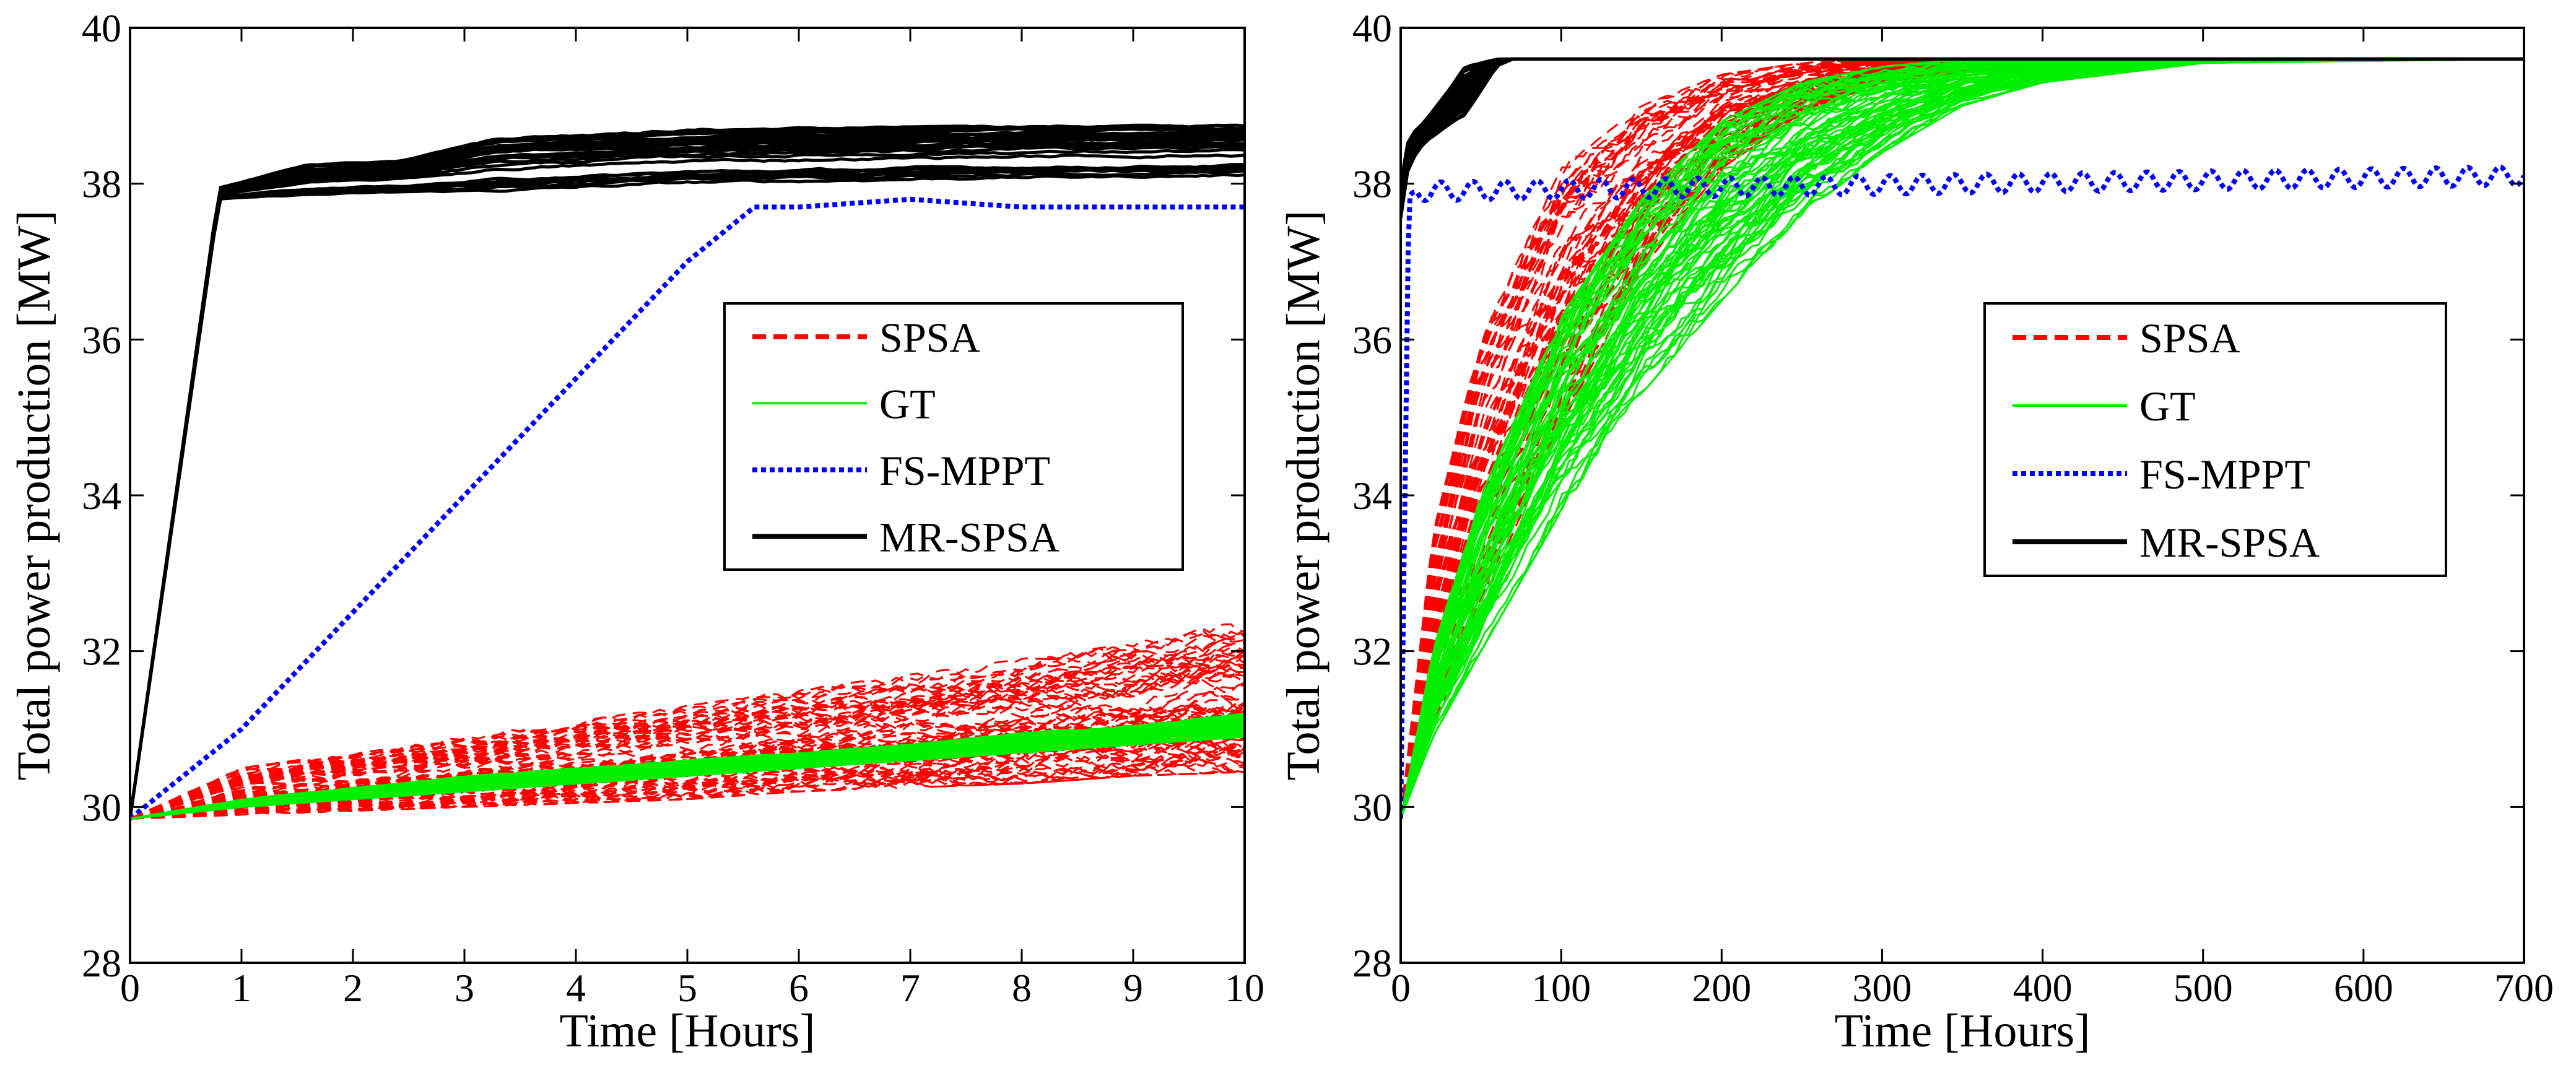 This screenshot has width=2576, height=1091. What do you see at coordinates (799, 988) in the screenshot?
I see `x-tick-label: 6` at bounding box center [799, 988].